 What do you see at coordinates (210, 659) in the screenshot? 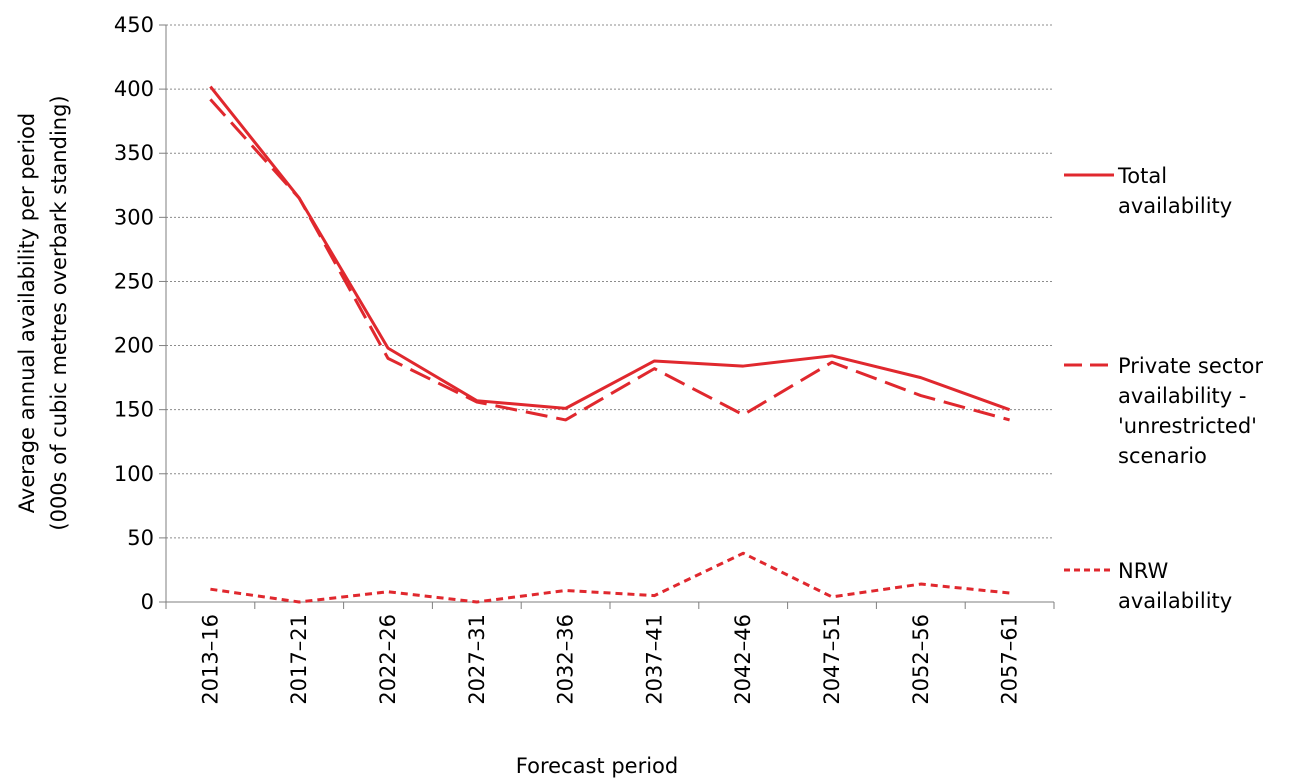
I see `x-tick-label: 2013–16` at bounding box center [210, 659].